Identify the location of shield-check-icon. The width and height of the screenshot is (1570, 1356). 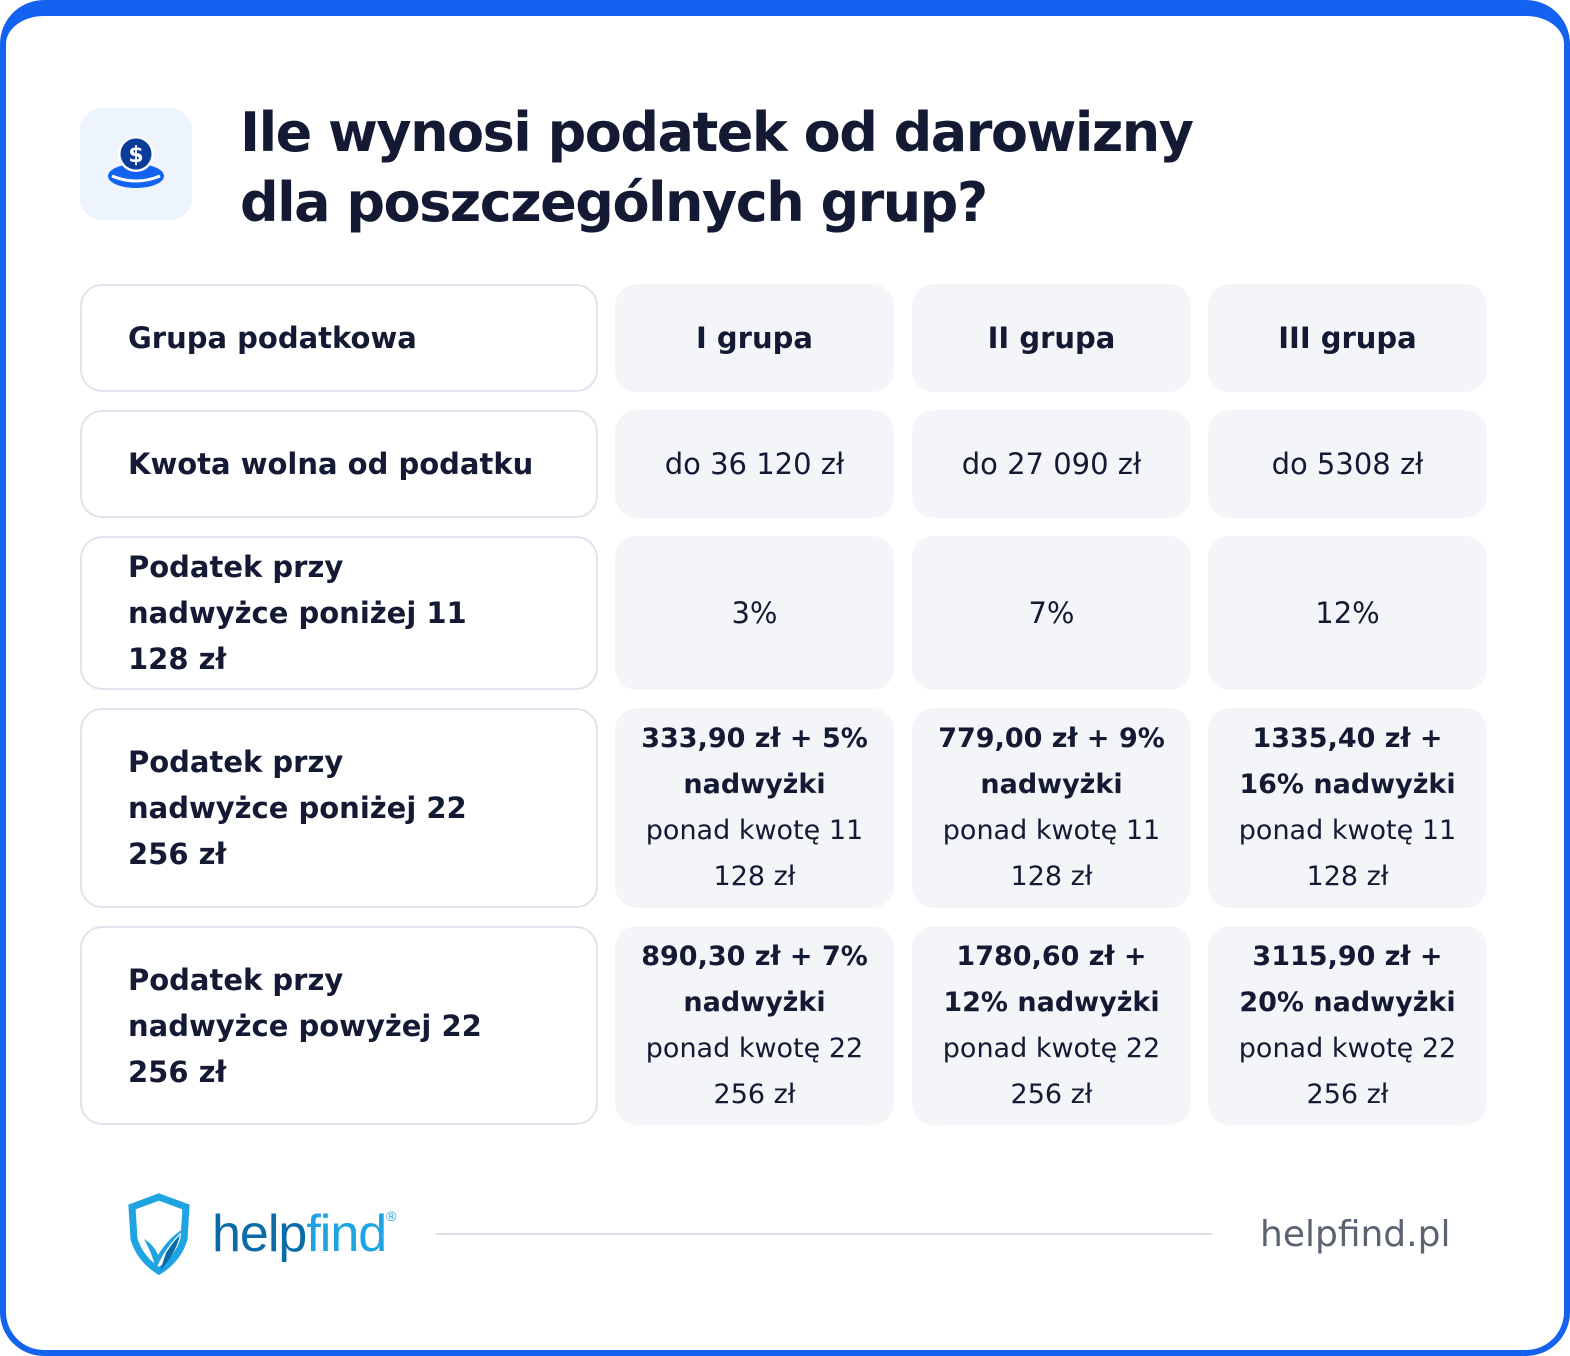
(159, 1234).